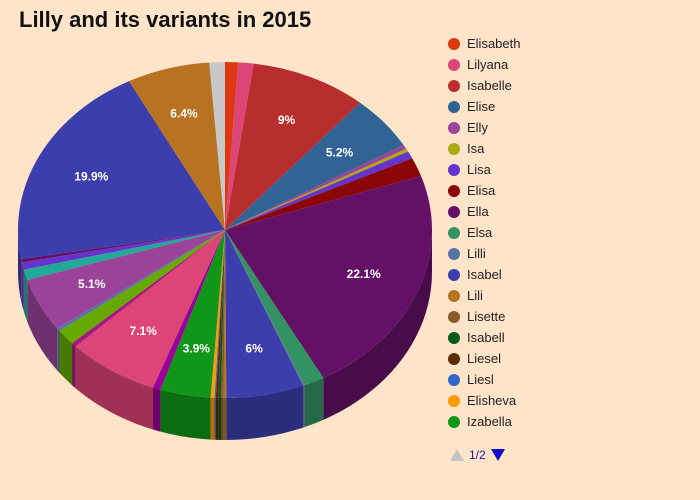  What do you see at coordinates (232, 146) in the screenshot?
I see `slice-elisabeth` at bounding box center [232, 146].